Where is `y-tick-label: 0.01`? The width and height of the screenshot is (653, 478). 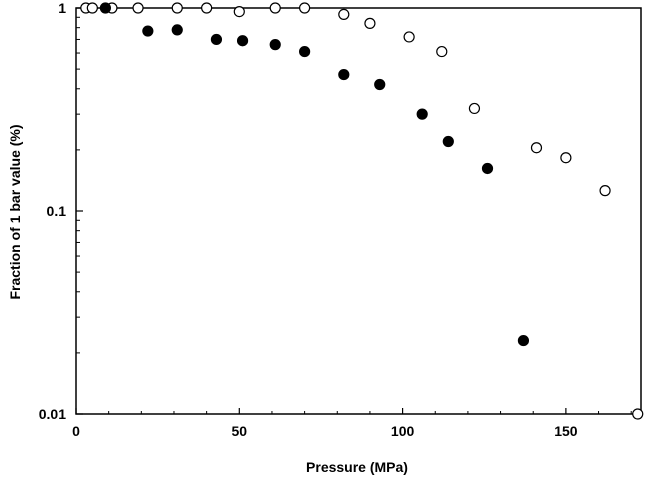
y-tick-label: 0.01 is located at coordinates (52, 414).